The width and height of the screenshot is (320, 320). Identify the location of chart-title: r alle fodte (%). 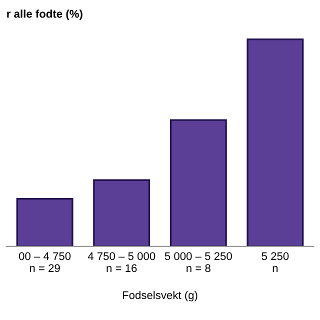
(44, 15).